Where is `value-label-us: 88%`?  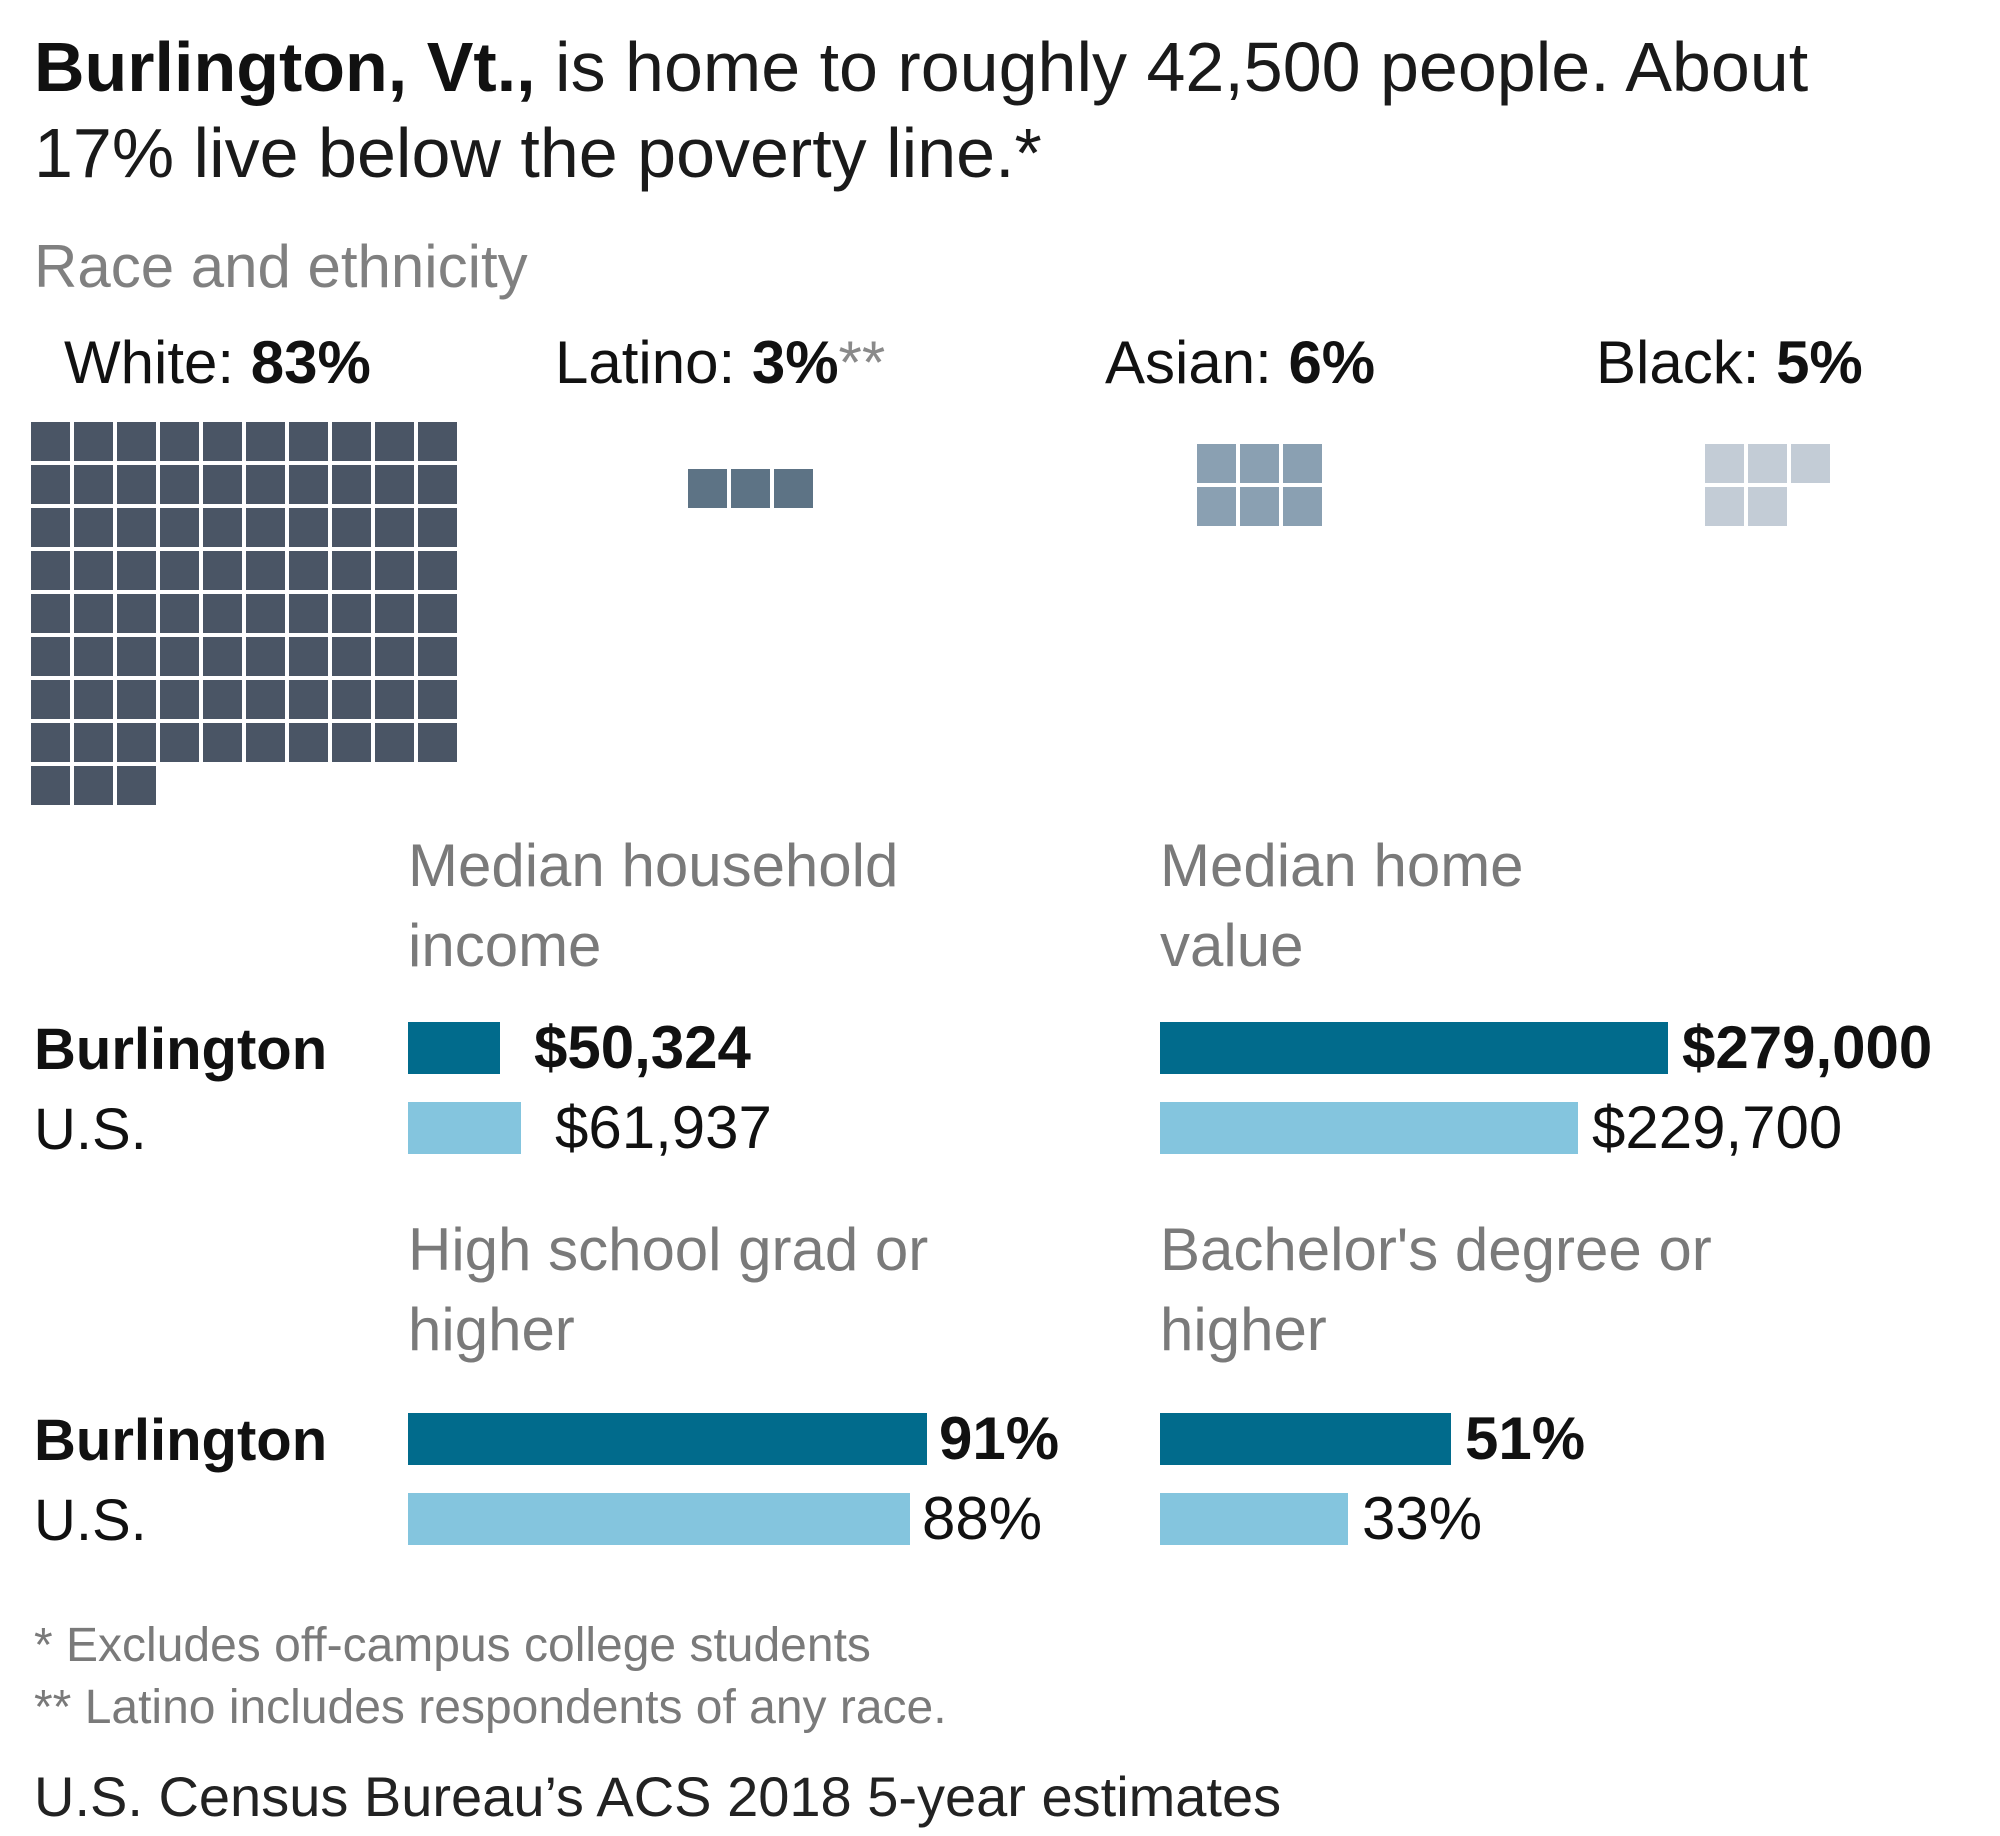 value-label-us: 88% is located at coordinates (982, 1518).